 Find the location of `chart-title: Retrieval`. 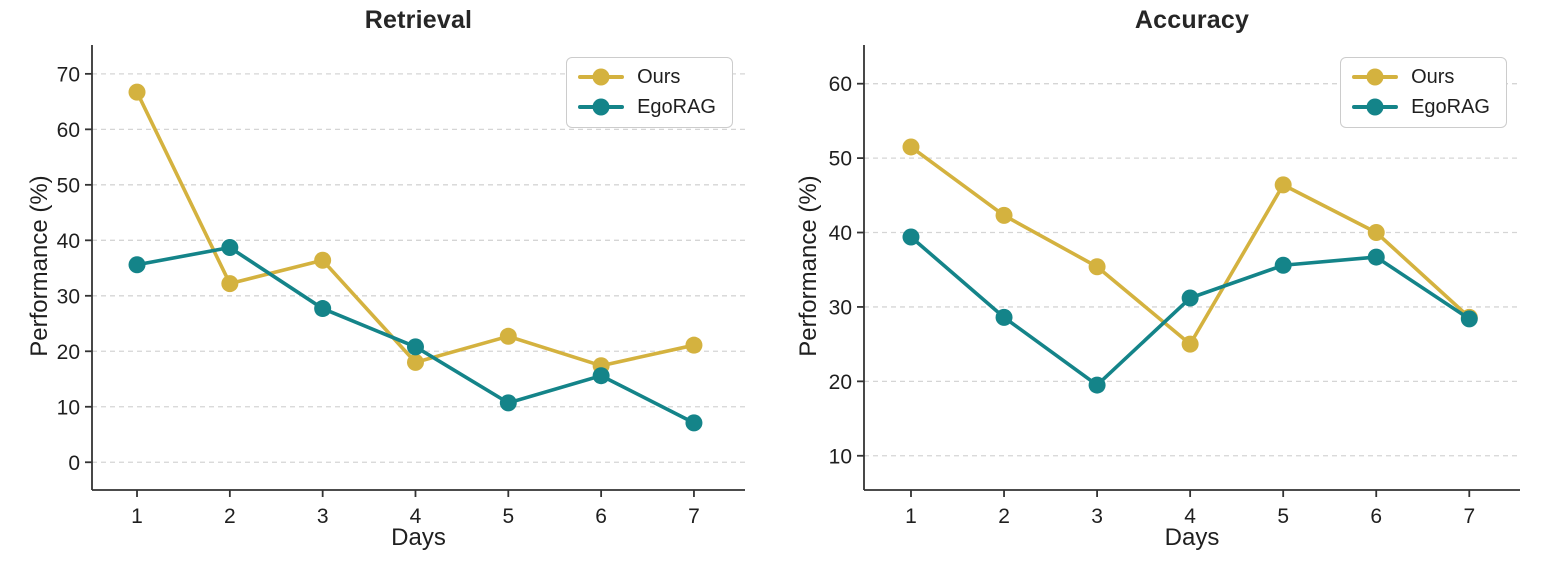

chart-title: Retrieval is located at coordinates (418, 20).